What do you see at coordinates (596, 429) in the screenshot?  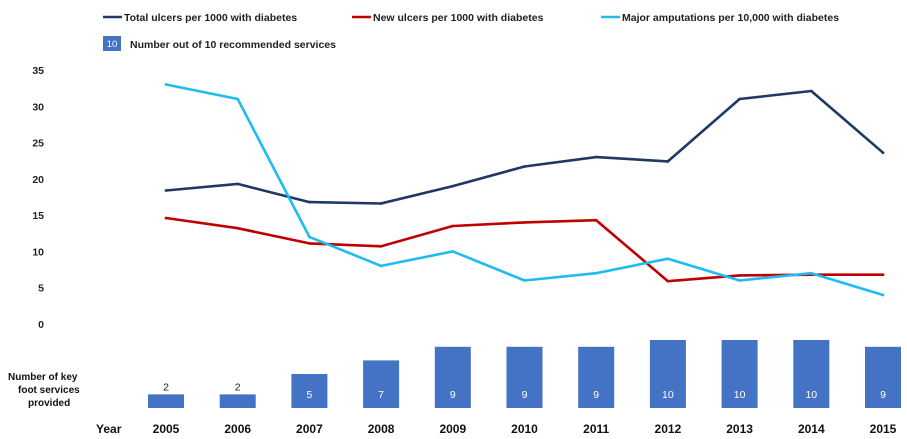 I see `year-tick-label: 2011` at bounding box center [596, 429].